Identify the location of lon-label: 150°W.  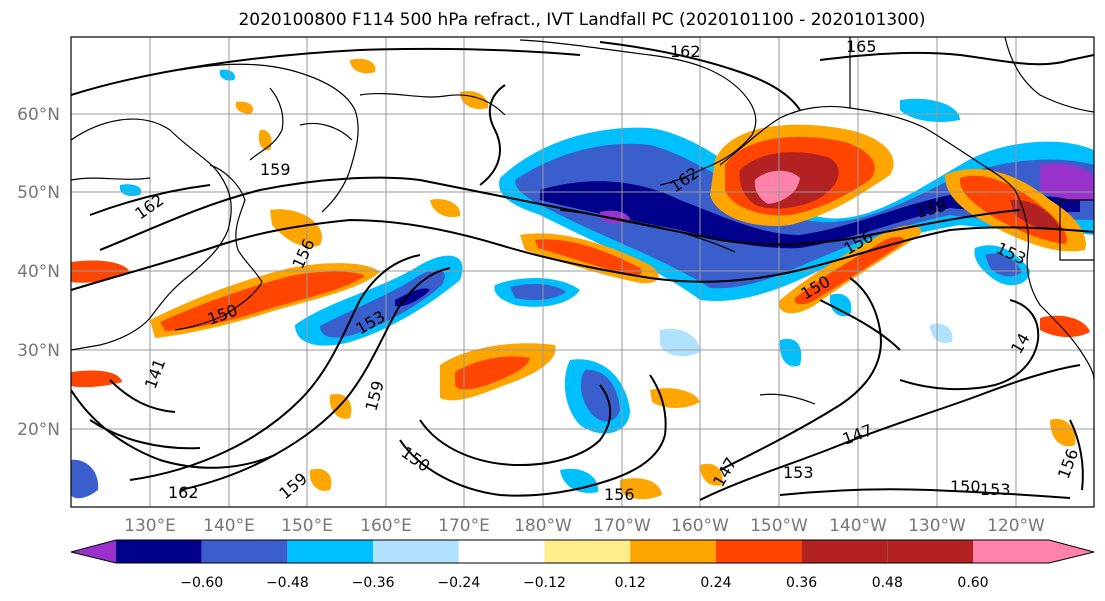
(779, 526).